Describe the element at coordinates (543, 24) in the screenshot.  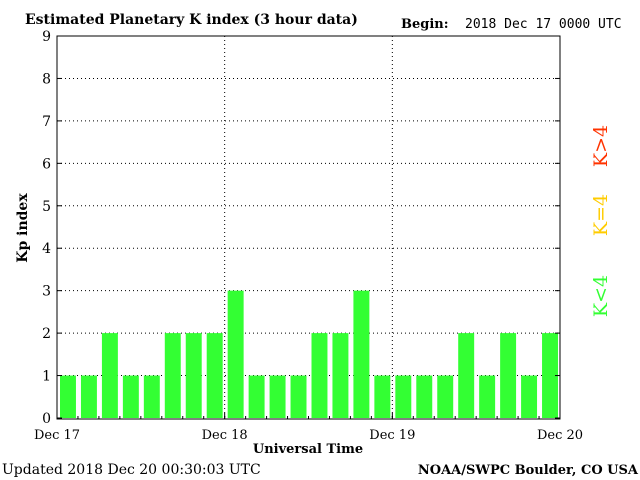
I see `begin-value: 2018 Dec 17 0000 UTC` at that location.